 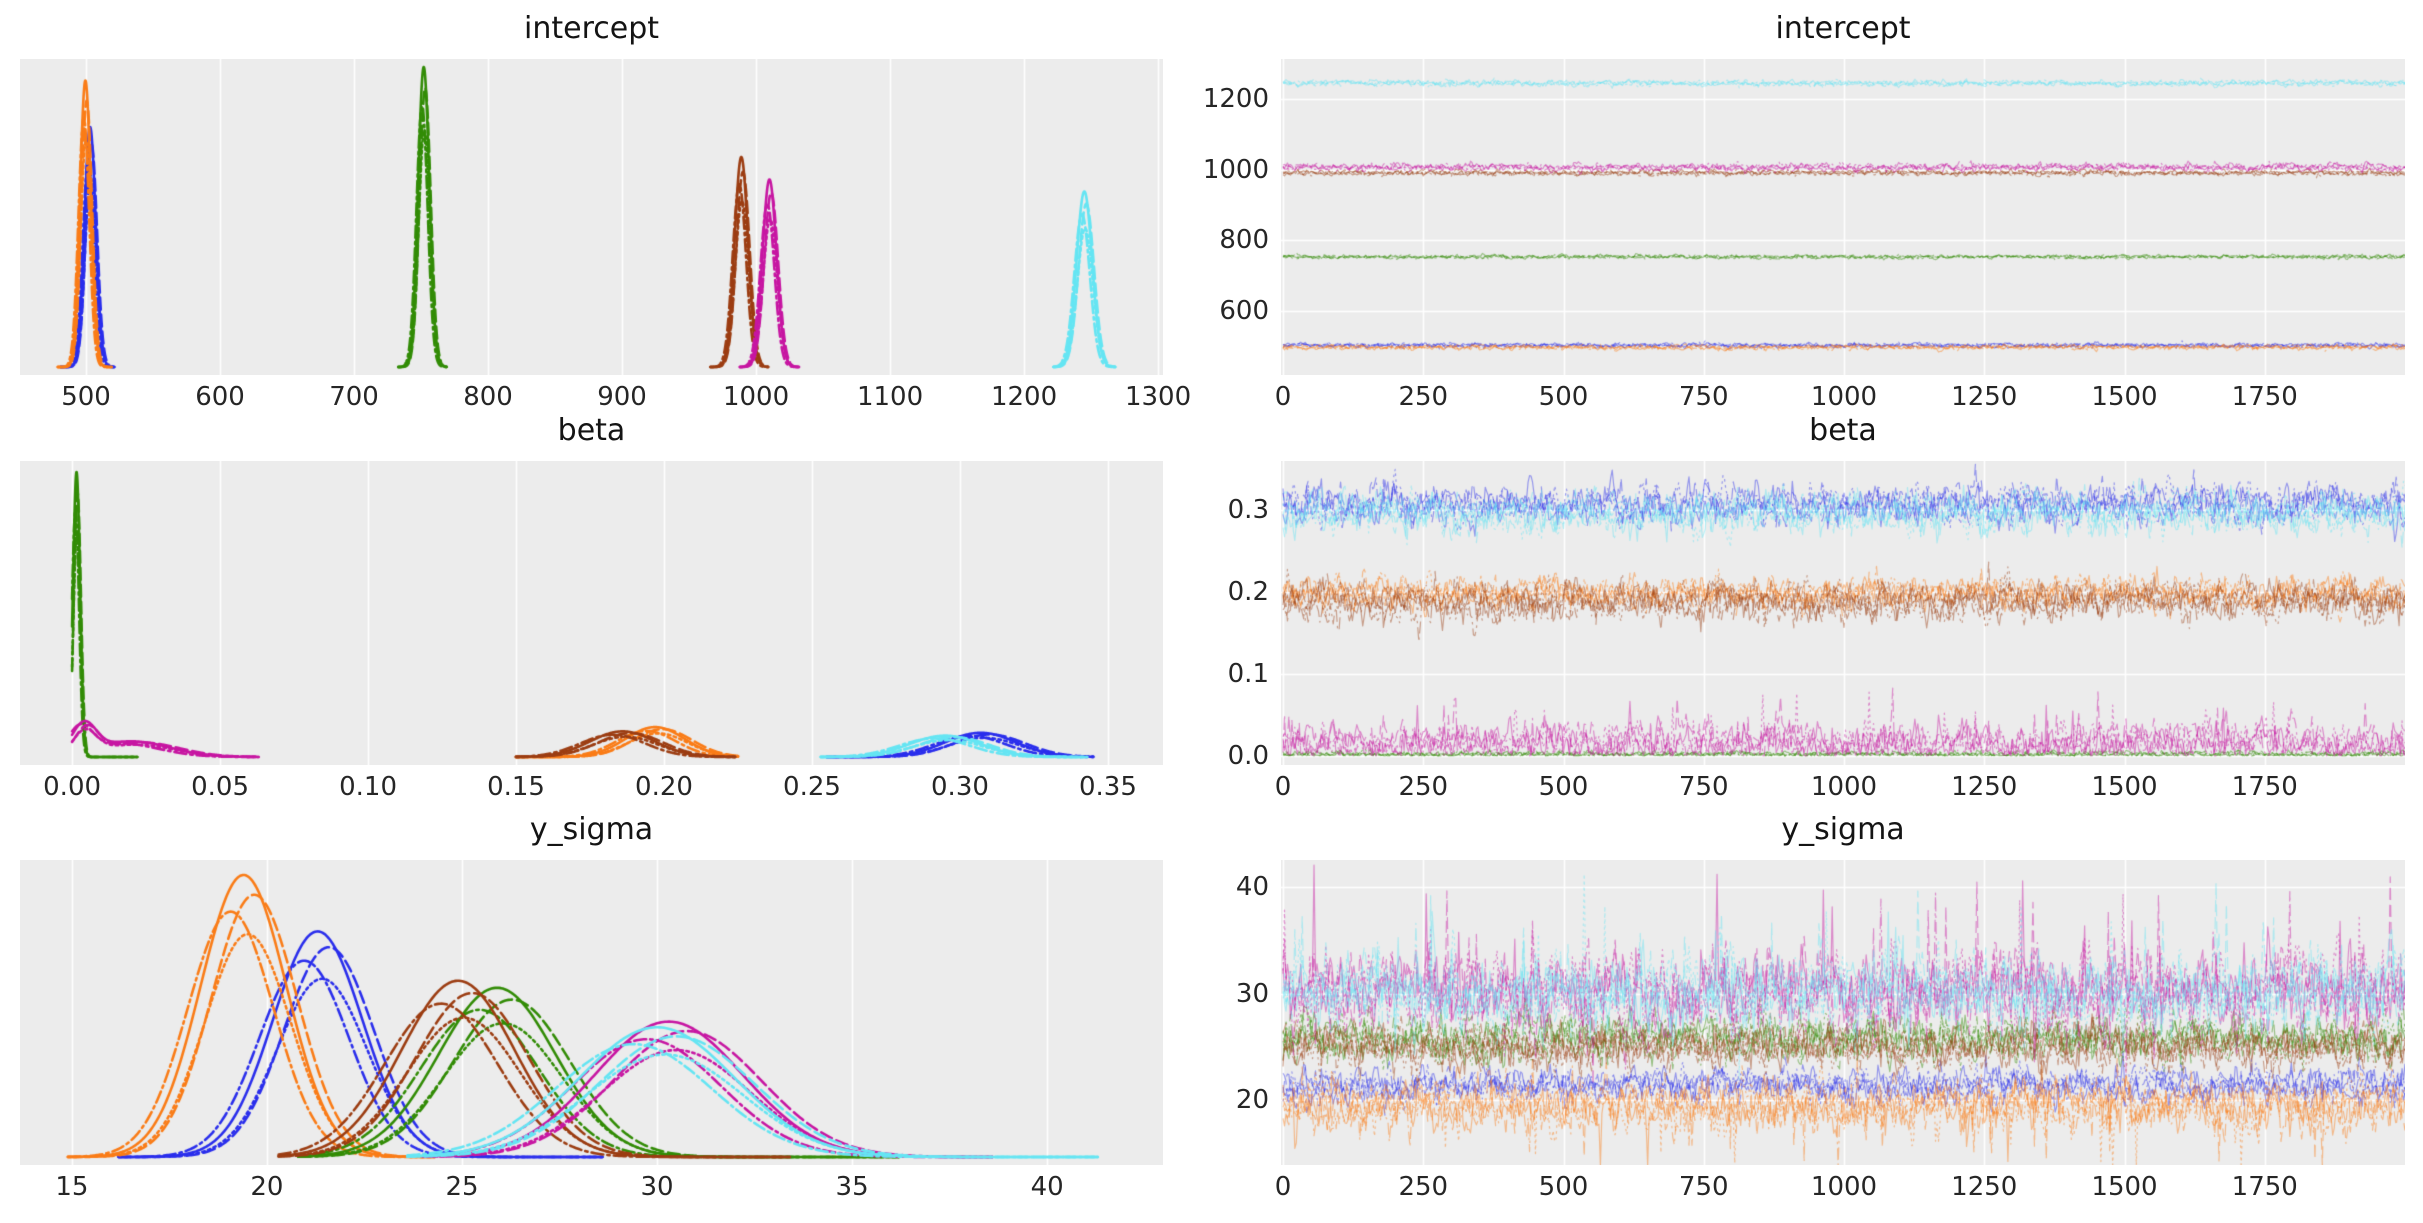 What do you see at coordinates (220, 397) in the screenshot?
I see `x-tick-label: 600` at bounding box center [220, 397].